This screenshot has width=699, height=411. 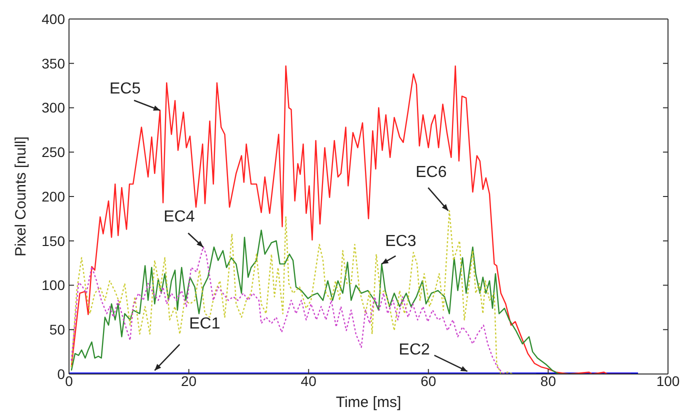 I want to click on x-tick-label: 100, so click(x=668, y=380).